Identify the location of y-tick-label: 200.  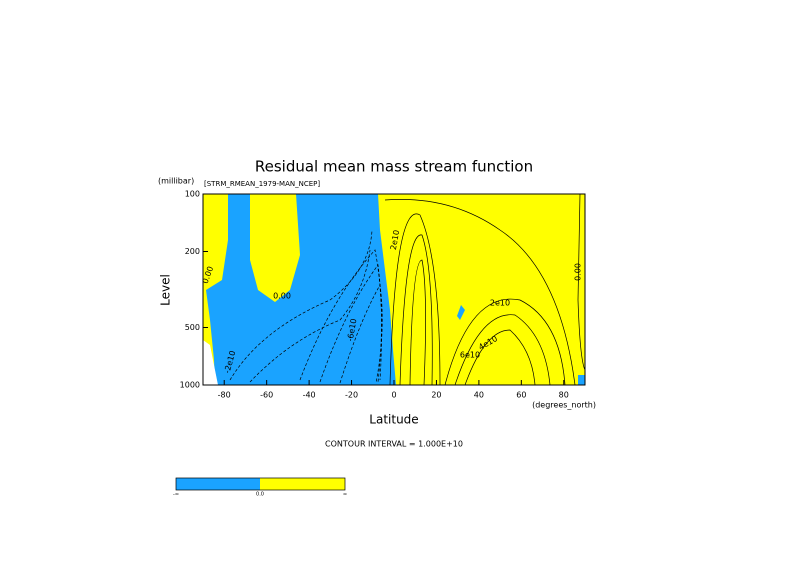
(192, 251).